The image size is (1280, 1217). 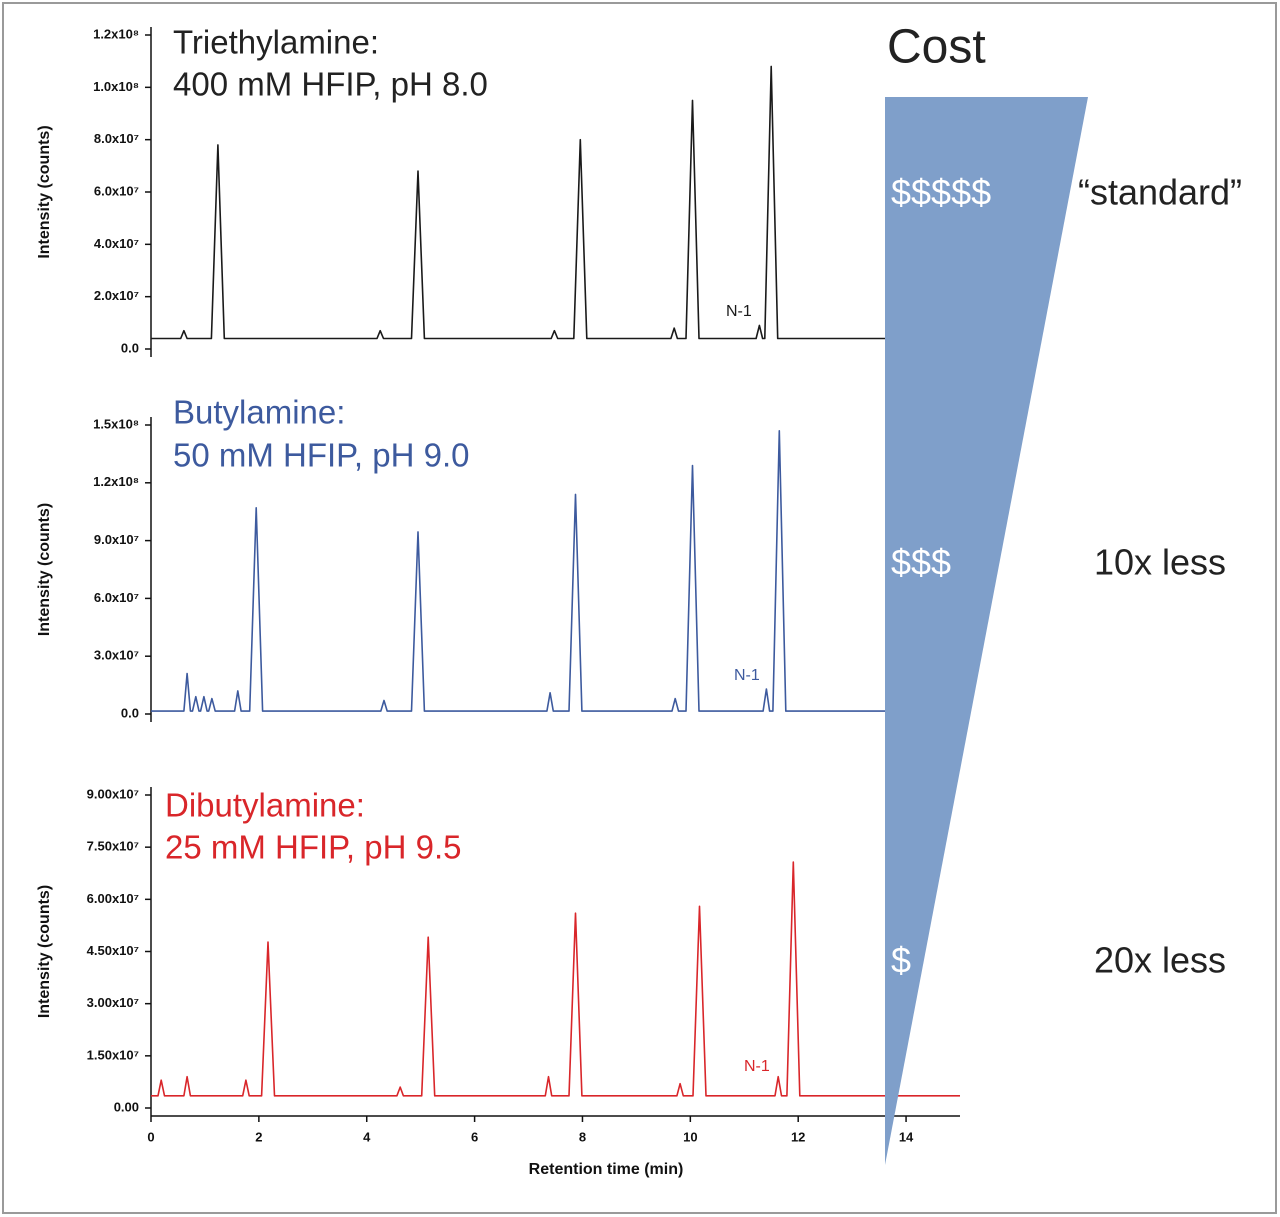 I want to click on y-tick-label: 9.00x10⁷, so click(x=113, y=793).